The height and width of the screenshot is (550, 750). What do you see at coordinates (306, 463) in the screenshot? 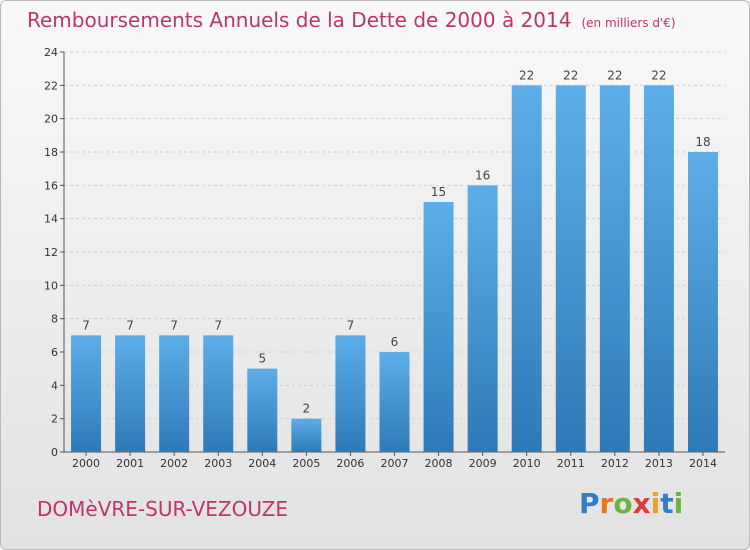
I see `x-tick-label: 2005` at bounding box center [306, 463].